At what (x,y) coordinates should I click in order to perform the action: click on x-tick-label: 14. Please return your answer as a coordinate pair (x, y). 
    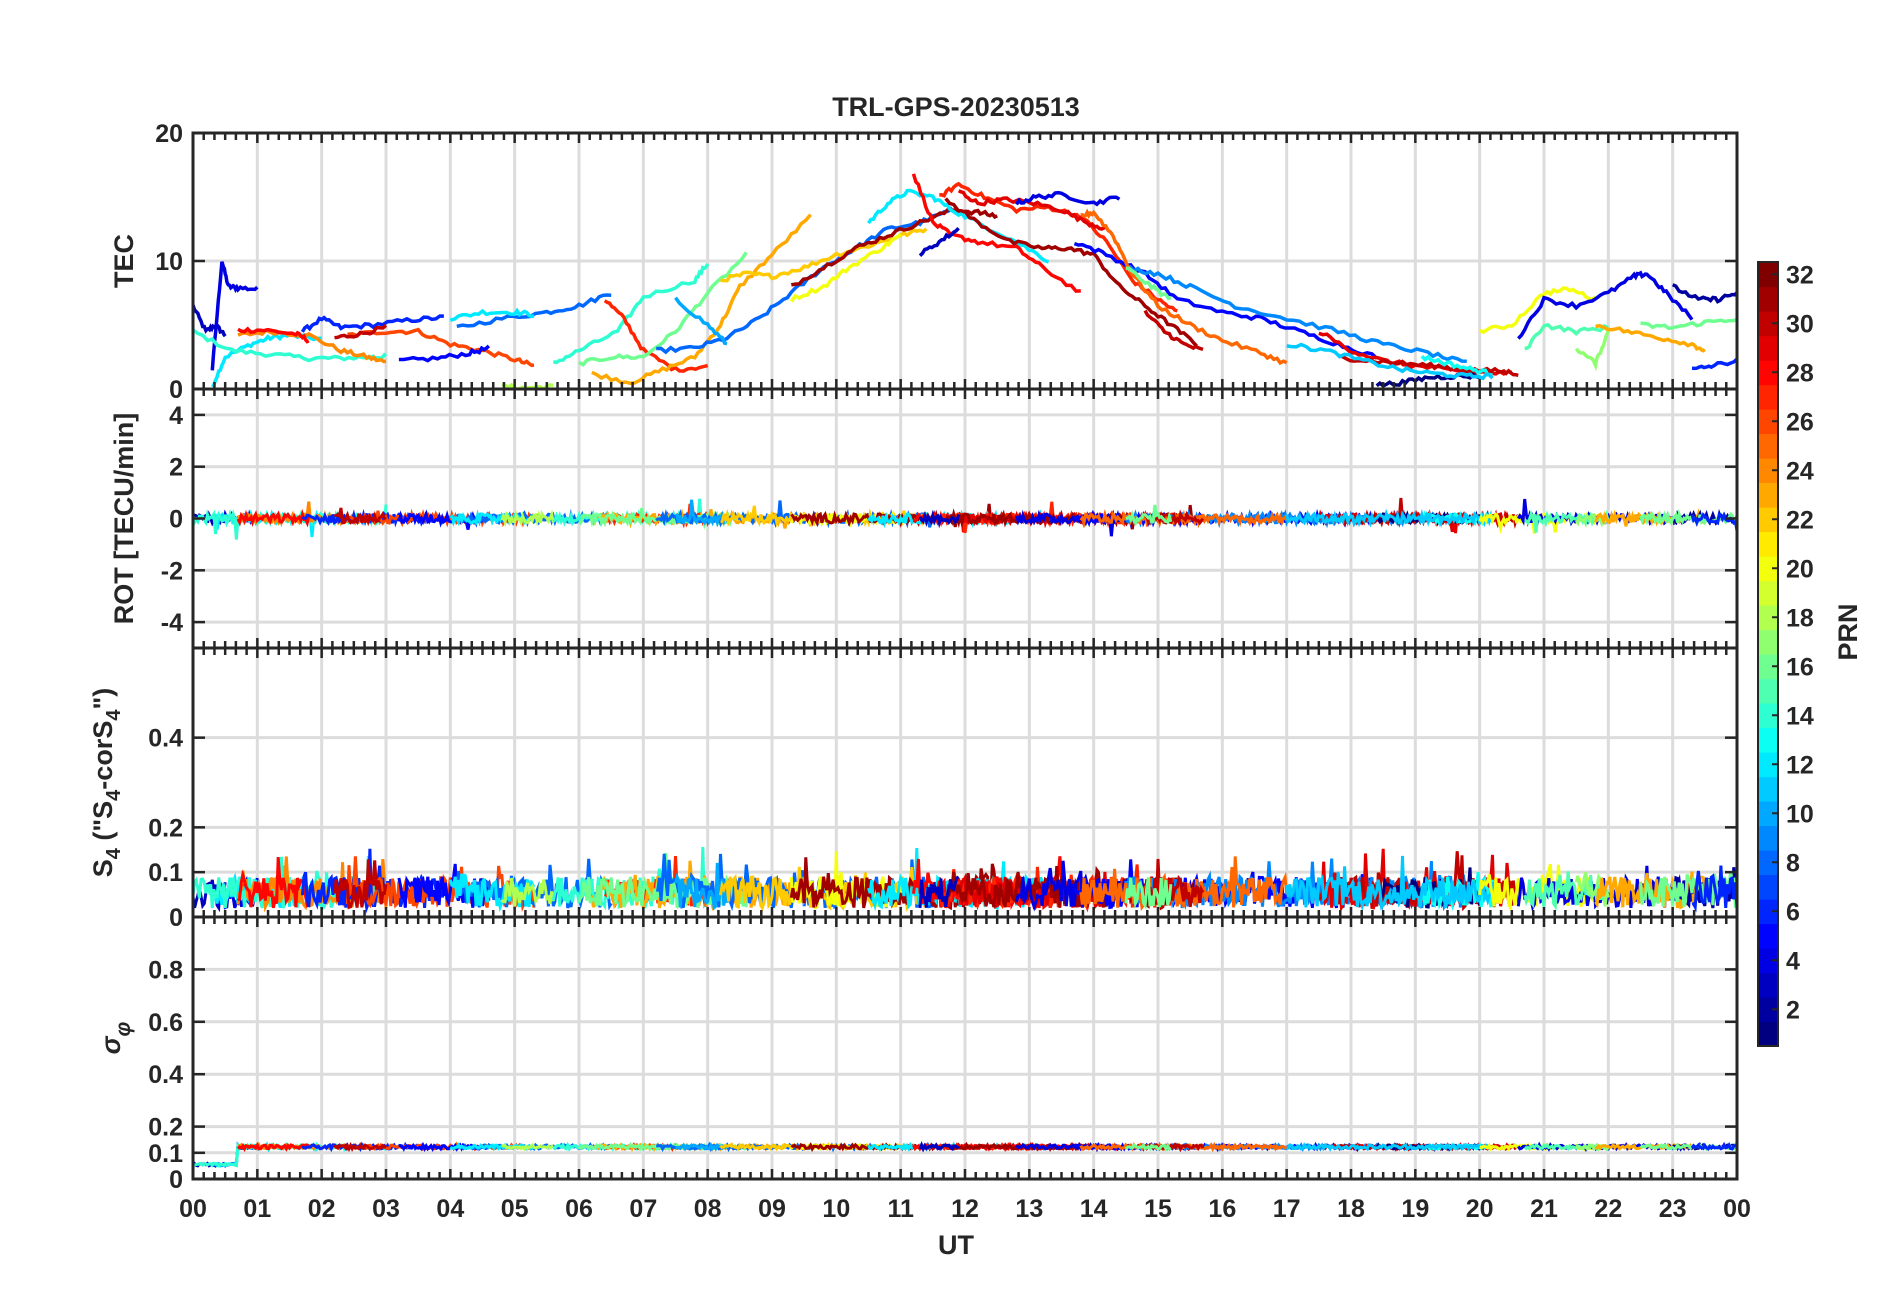
    Looking at the image, I should click on (1094, 1209).